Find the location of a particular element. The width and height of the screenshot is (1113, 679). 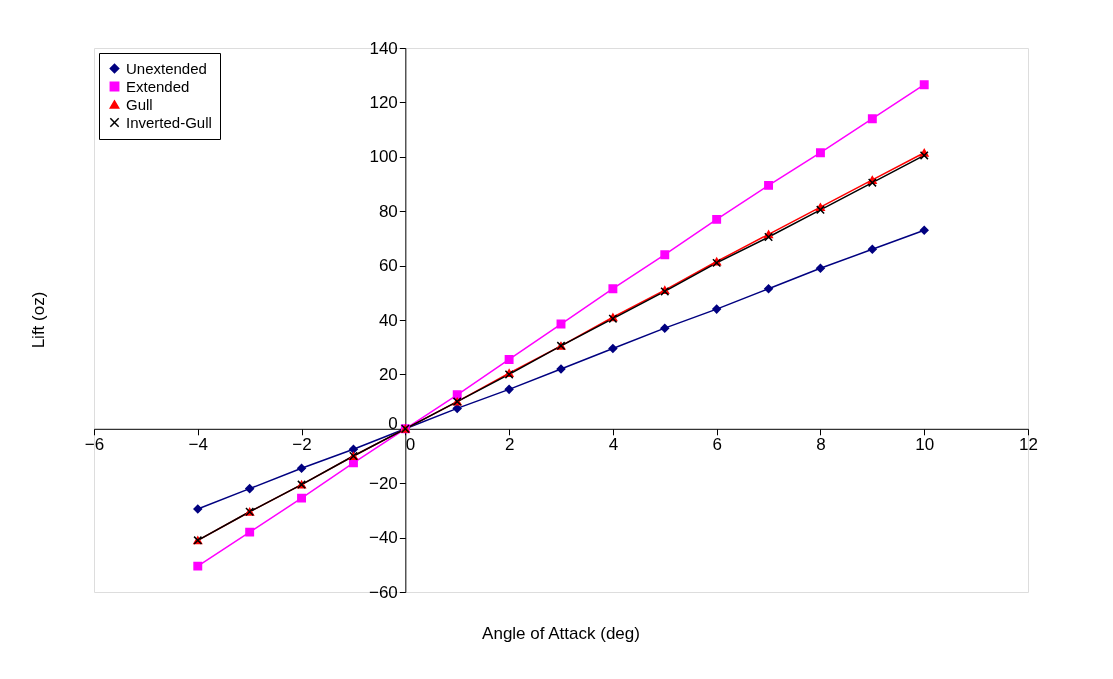

x-axis-title: Angle of Attack (deg) is located at coordinates (561, 633).